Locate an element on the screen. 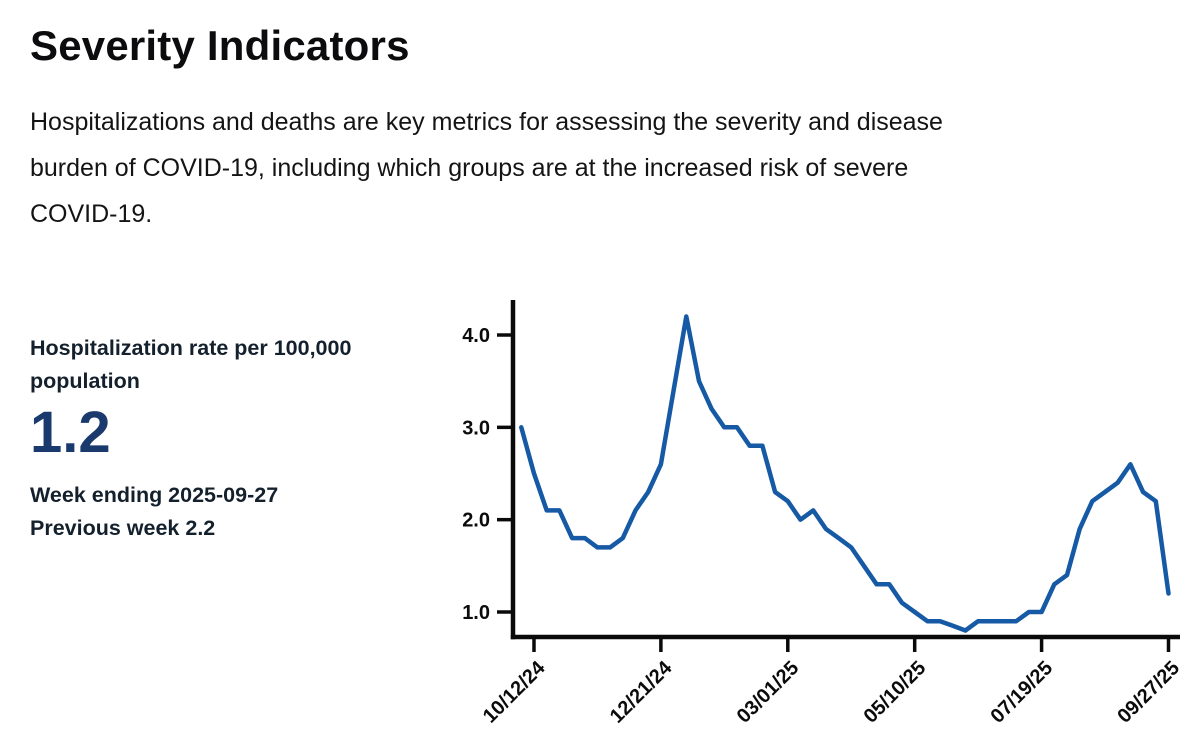  x-tick-label: 03/01/25 is located at coordinates (768, 692).